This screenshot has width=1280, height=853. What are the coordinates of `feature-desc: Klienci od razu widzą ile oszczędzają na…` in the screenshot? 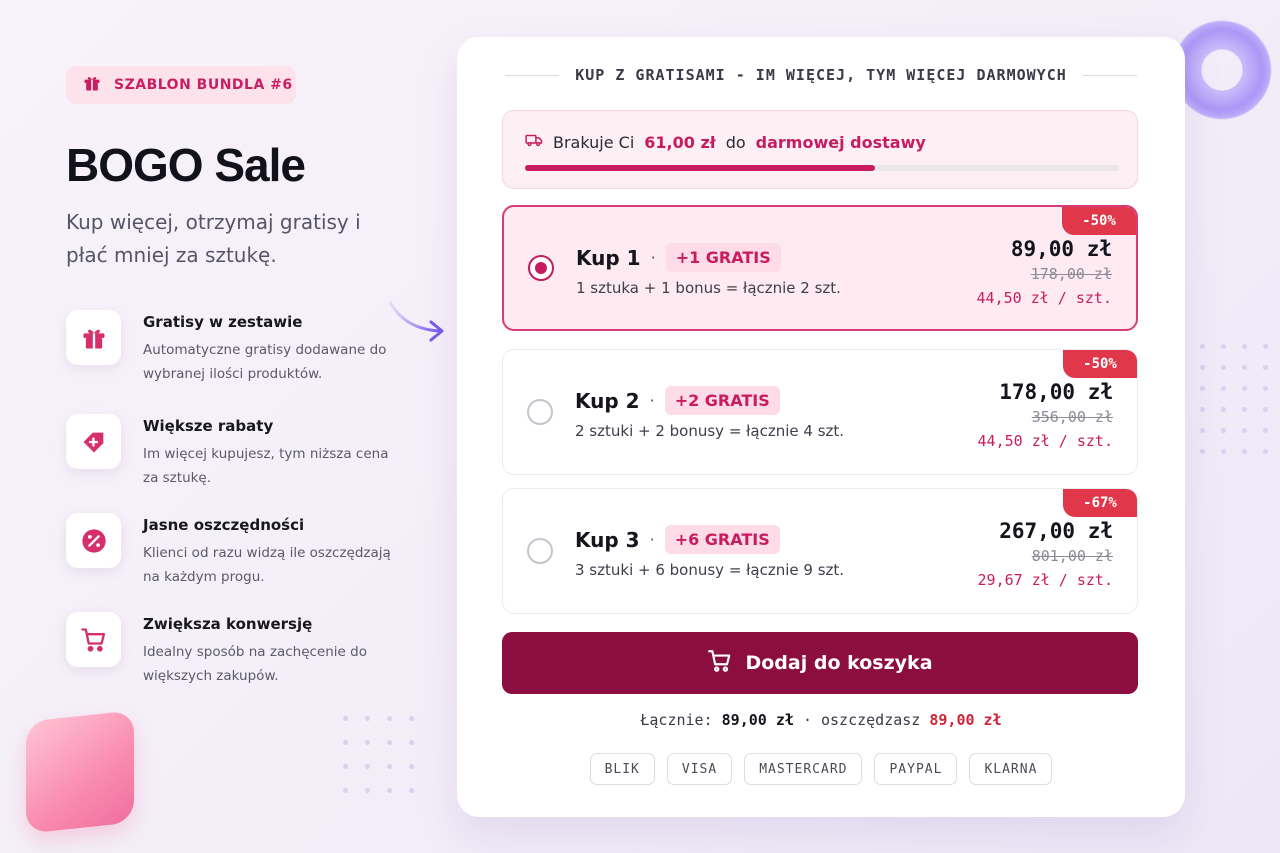 It's located at (267, 565).